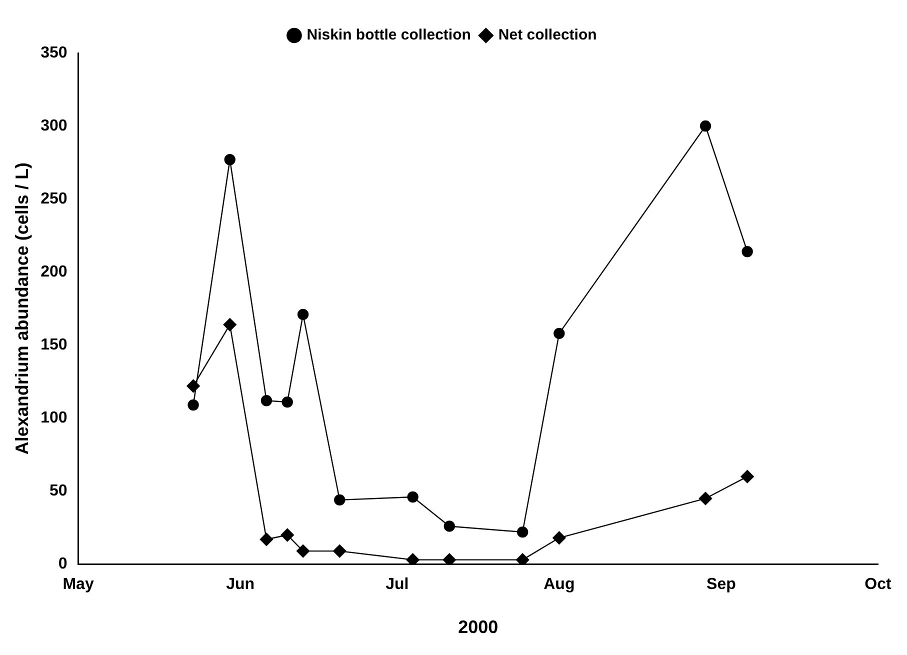  What do you see at coordinates (559, 585) in the screenshot?
I see `x-tick-label: Aug` at bounding box center [559, 585].